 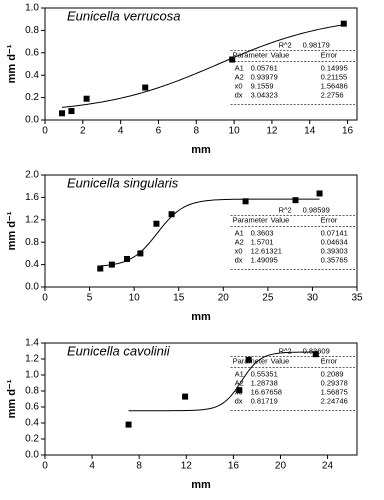 What do you see at coordinates (334, 232) in the screenshot?
I see `param-error: 0.07141` at bounding box center [334, 232].